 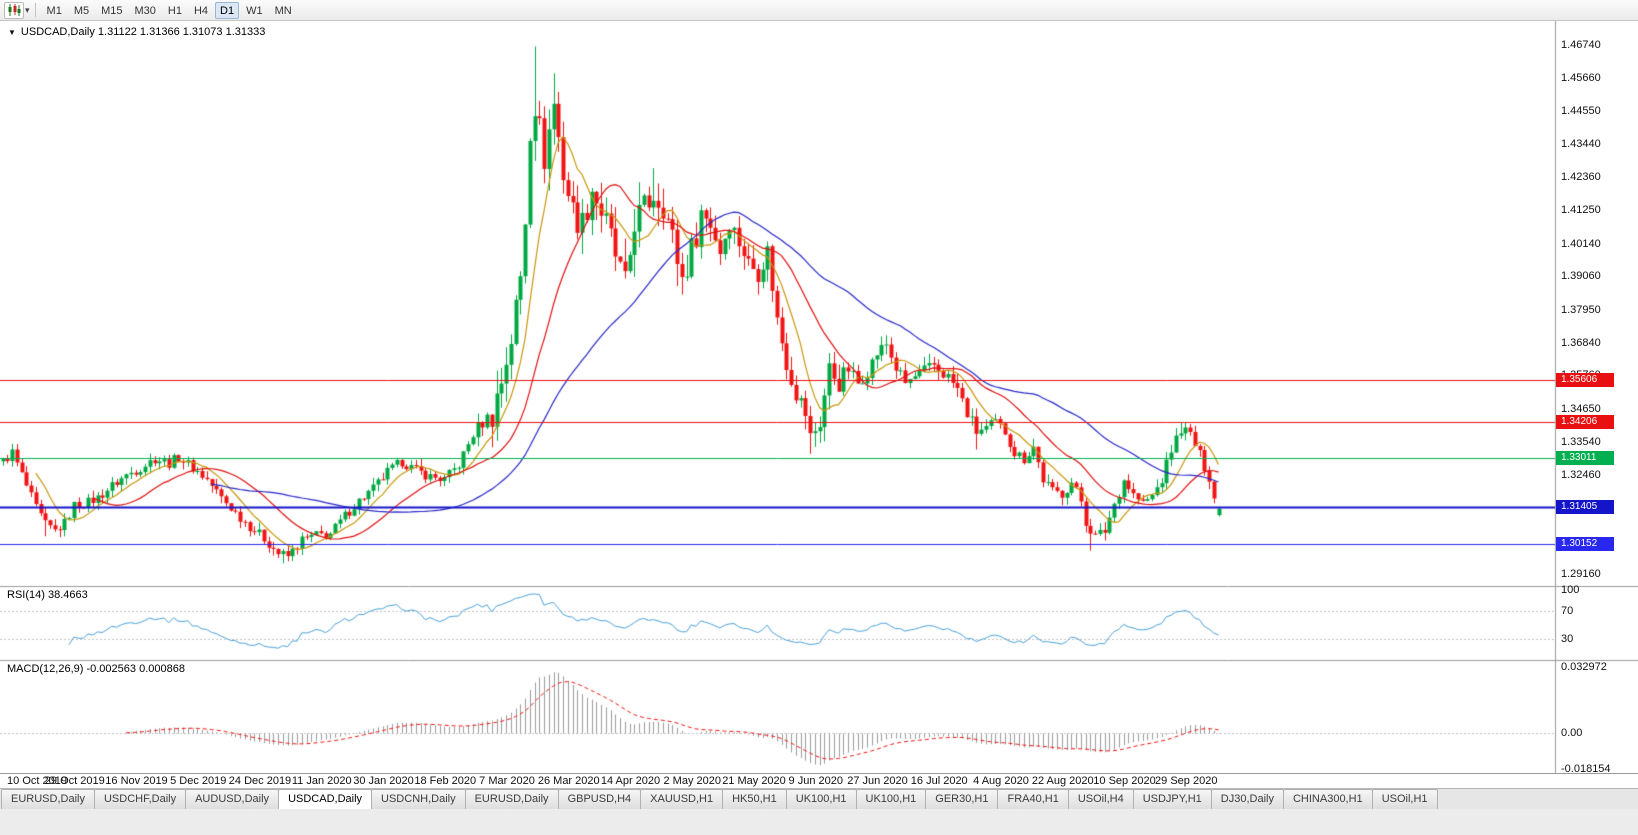 What do you see at coordinates (1581, 474) in the screenshot?
I see `price-axis-tick: 1.32460` at bounding box center [1581, 474].